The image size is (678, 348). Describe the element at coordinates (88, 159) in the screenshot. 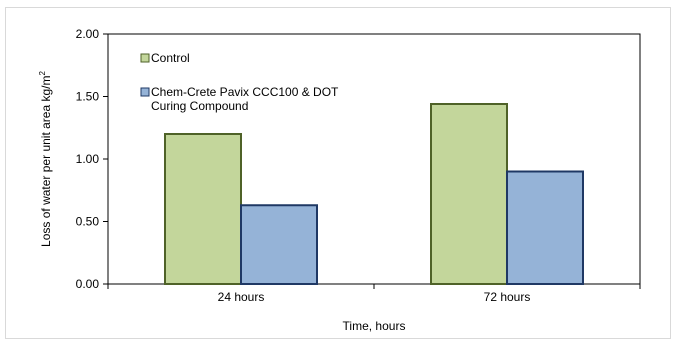

I see `y-tick-label: 1.00` at that location.